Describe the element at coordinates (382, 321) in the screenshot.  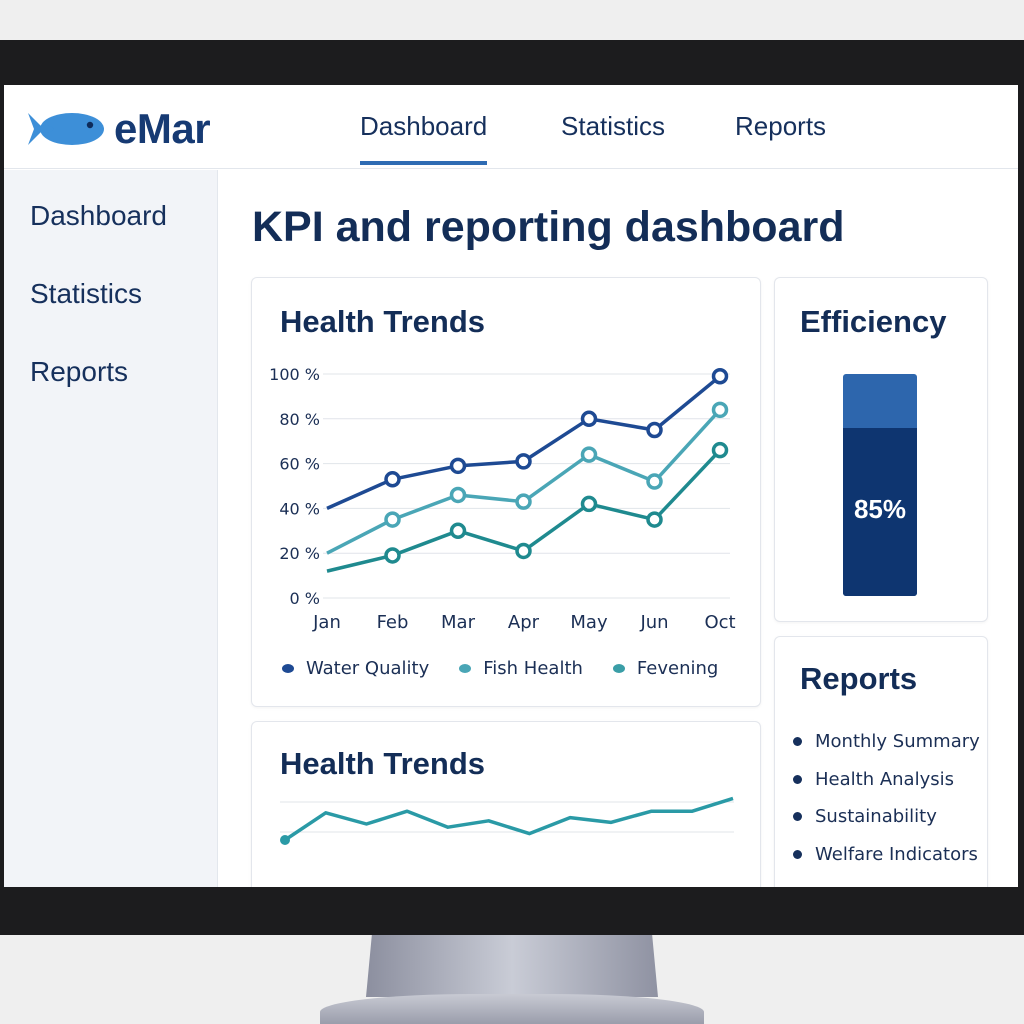
I see `health-trends-title: Health Trends` at that location.